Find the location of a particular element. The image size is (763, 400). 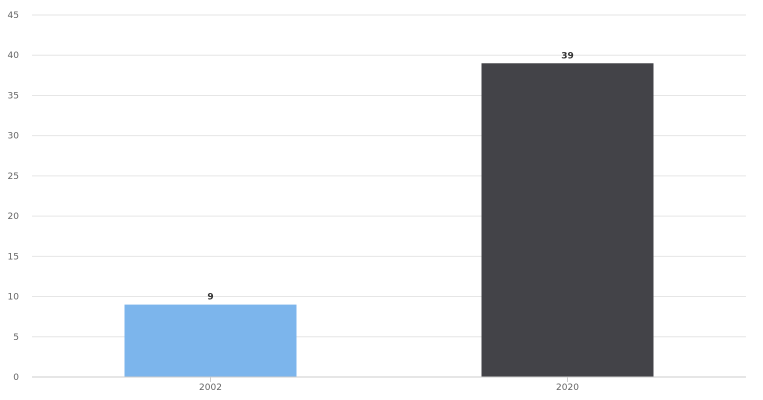

y-tick-label: 5 is located at coordinates (16, 338).